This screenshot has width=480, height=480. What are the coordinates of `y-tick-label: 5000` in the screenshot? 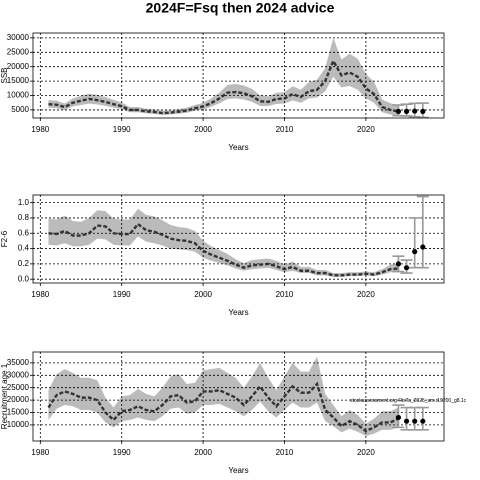 It's located at (20, 109).